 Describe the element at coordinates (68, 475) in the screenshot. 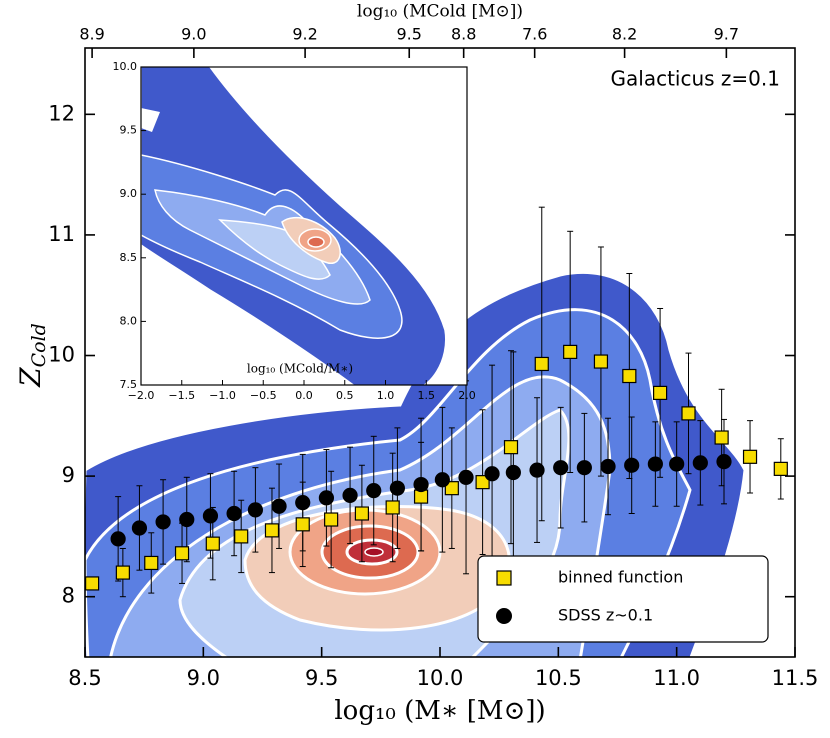

I see `y-tick-label: 9` at that location.